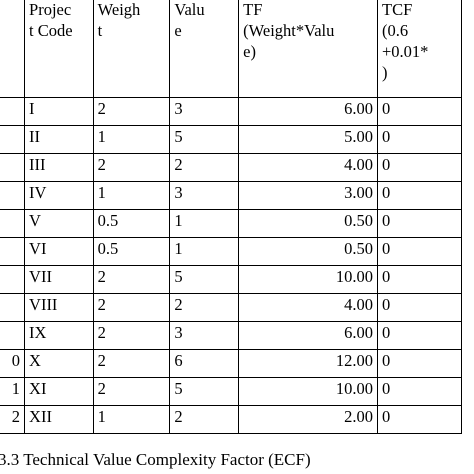  I want to click on header-tcf-line: +0.01*, so click(405, 51).